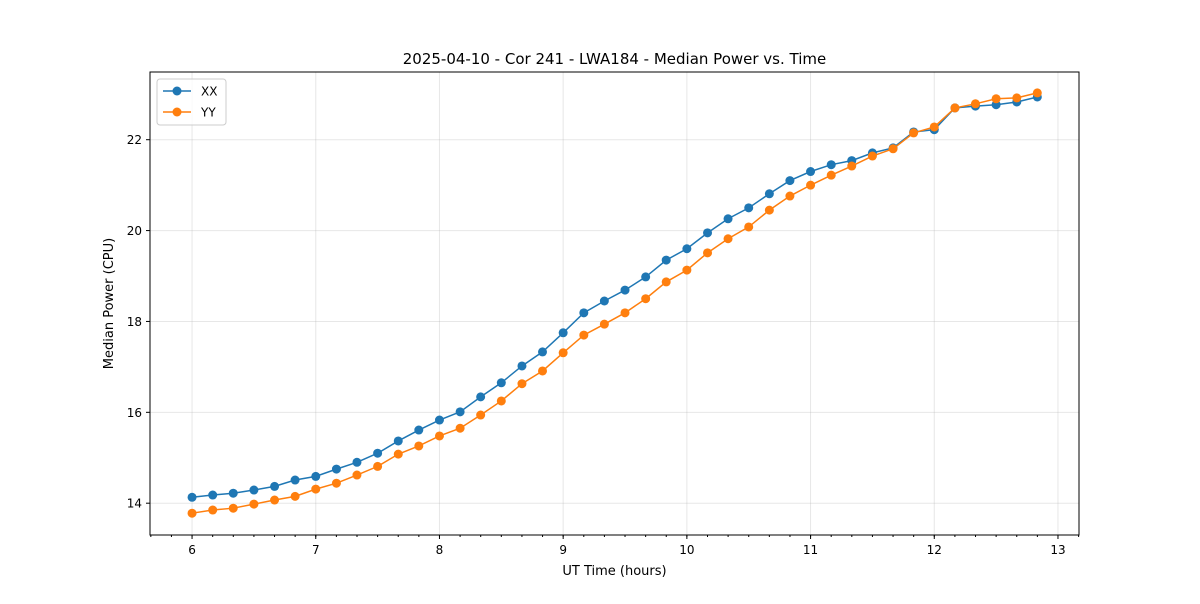 The height and width of the screenshot is (604, 1200). Describe the element at coordinates (134, 413) in the screenshot. I see `y-tick-label: 16` at that location.